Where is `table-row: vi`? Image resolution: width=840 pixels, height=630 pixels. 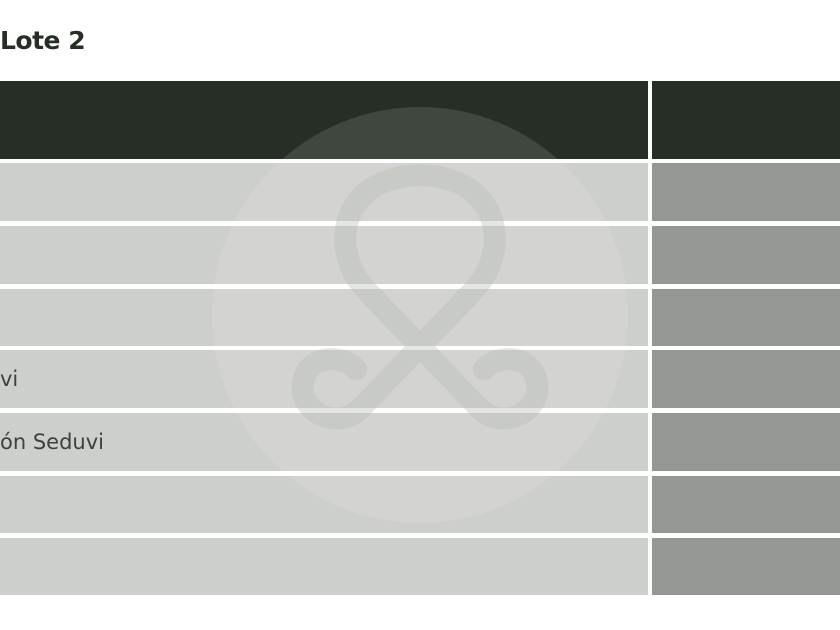
table-row: vi is located at coordinates (420, 379).